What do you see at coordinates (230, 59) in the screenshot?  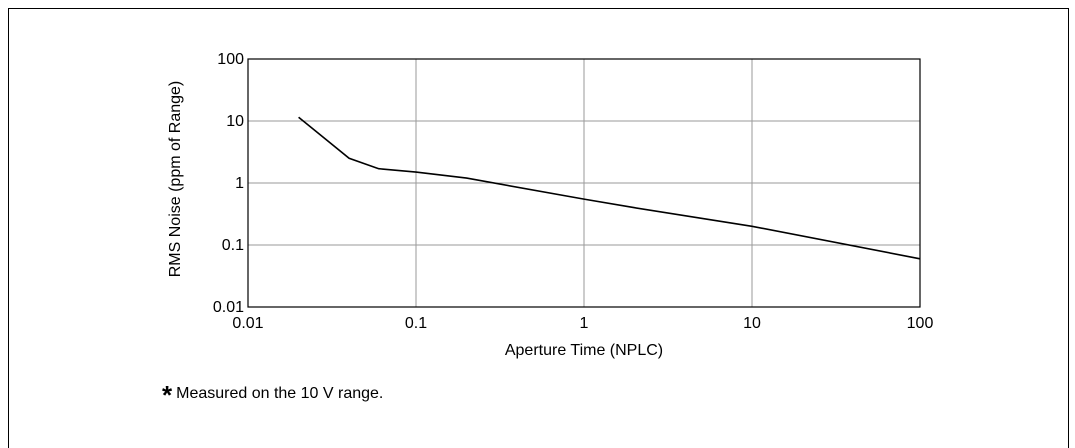 I see `y-tick-label: 100` at bounding box center [230, 59].